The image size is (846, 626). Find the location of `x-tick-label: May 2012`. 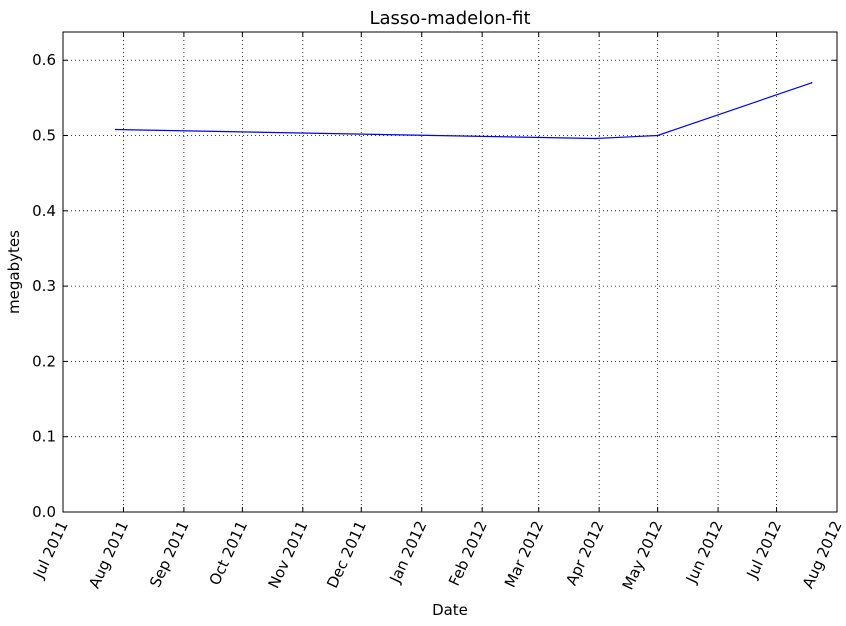

x-tick-label: May 2012 is located at coordinates (643, 555).